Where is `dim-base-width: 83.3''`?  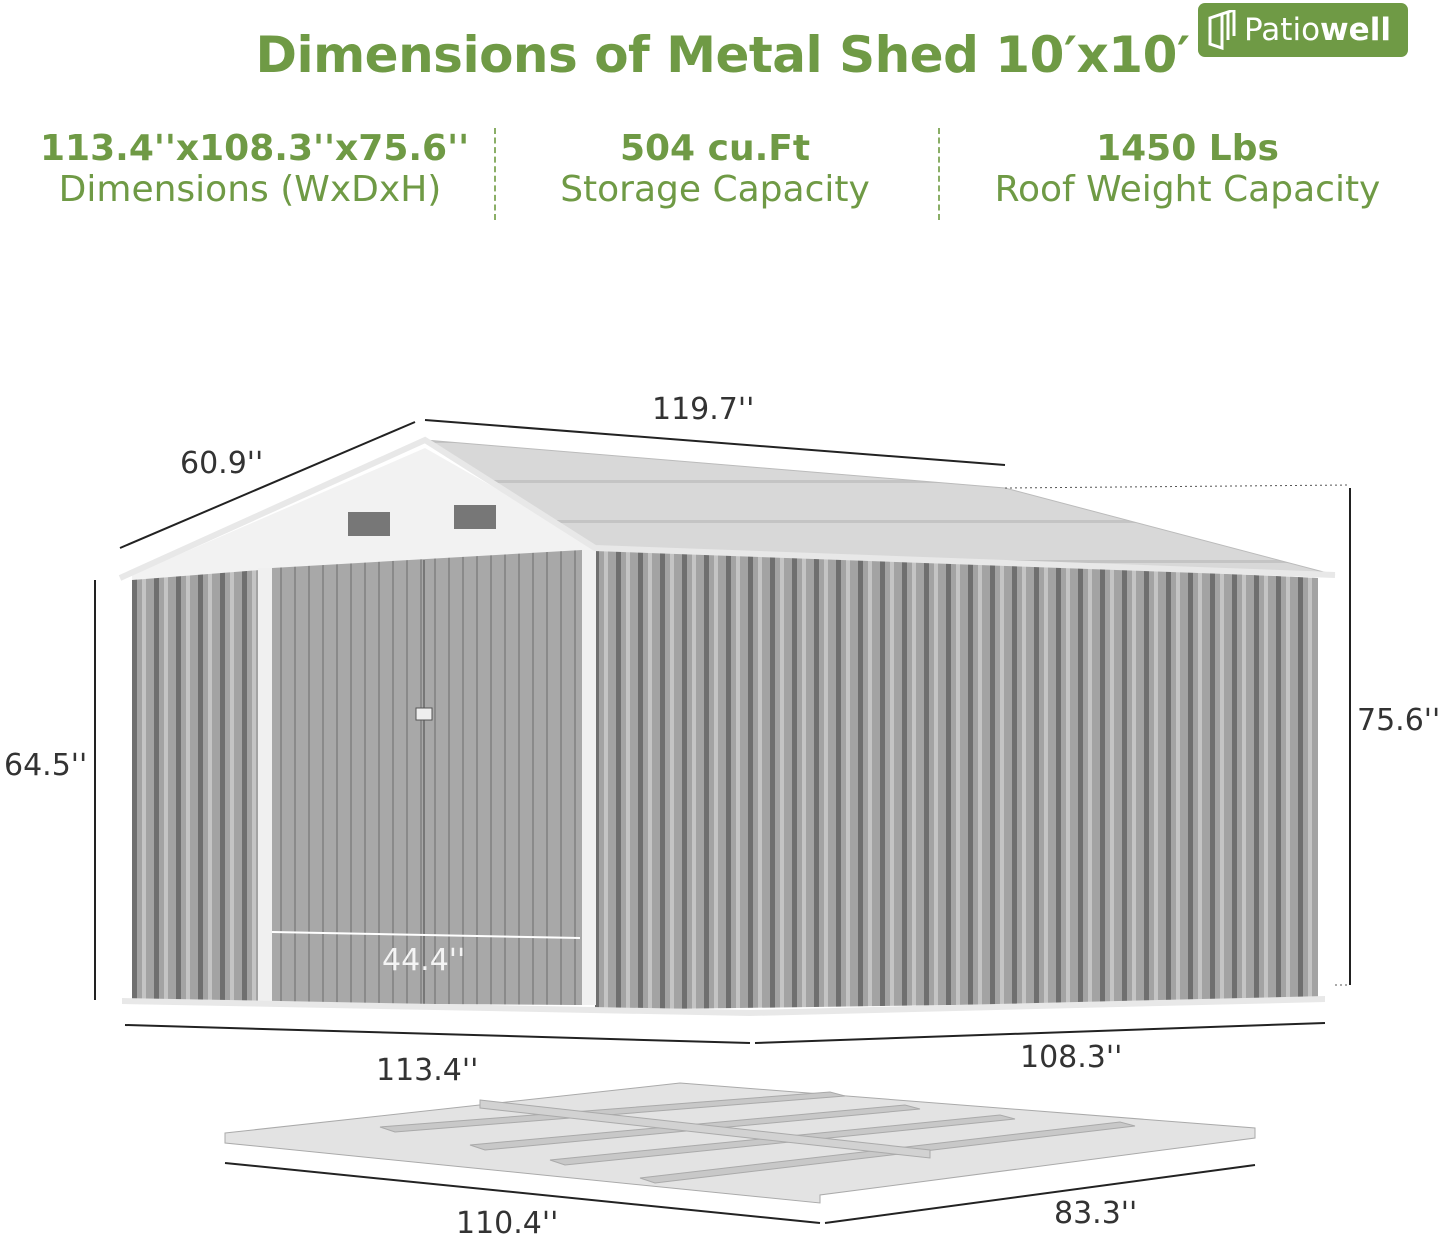 dim-base-width: 83.3'' is located at coordinates (1096, 1213).